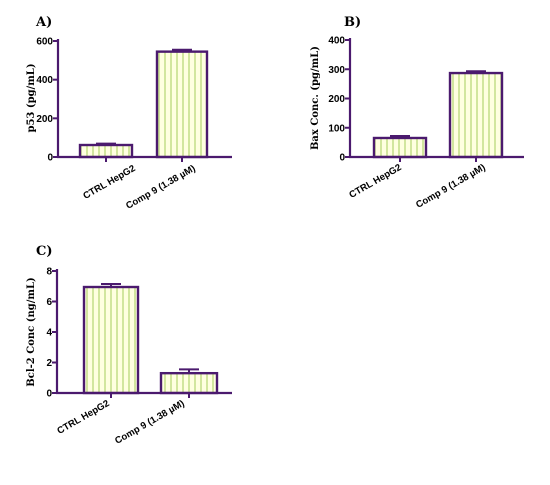 The width and height of the screenshot is (550, 485). Describe the element at coordinates (142, 100) in the screenshot. I see `chart-marks-a` at that location.